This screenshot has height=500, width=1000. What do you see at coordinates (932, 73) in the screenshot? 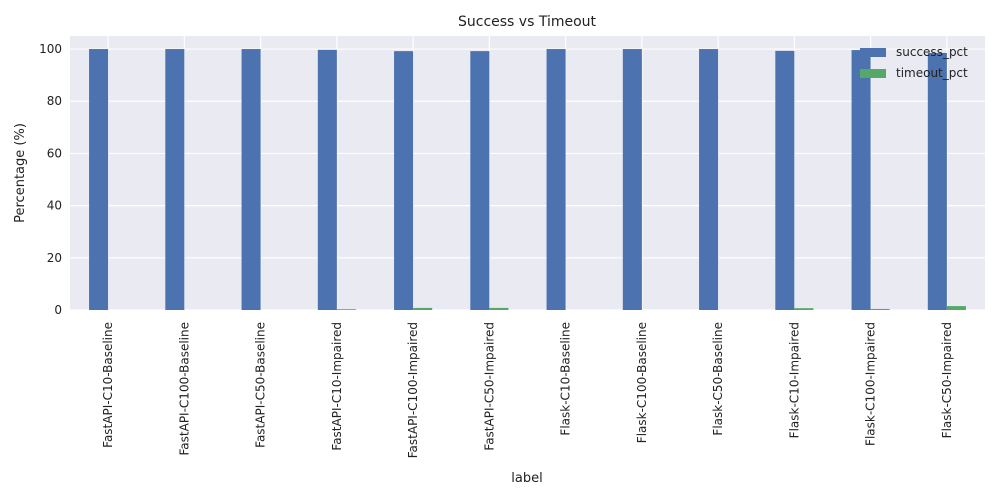
I see `legend-label-timeout_pct: timeout_pct` at bounding box center [932, 73].